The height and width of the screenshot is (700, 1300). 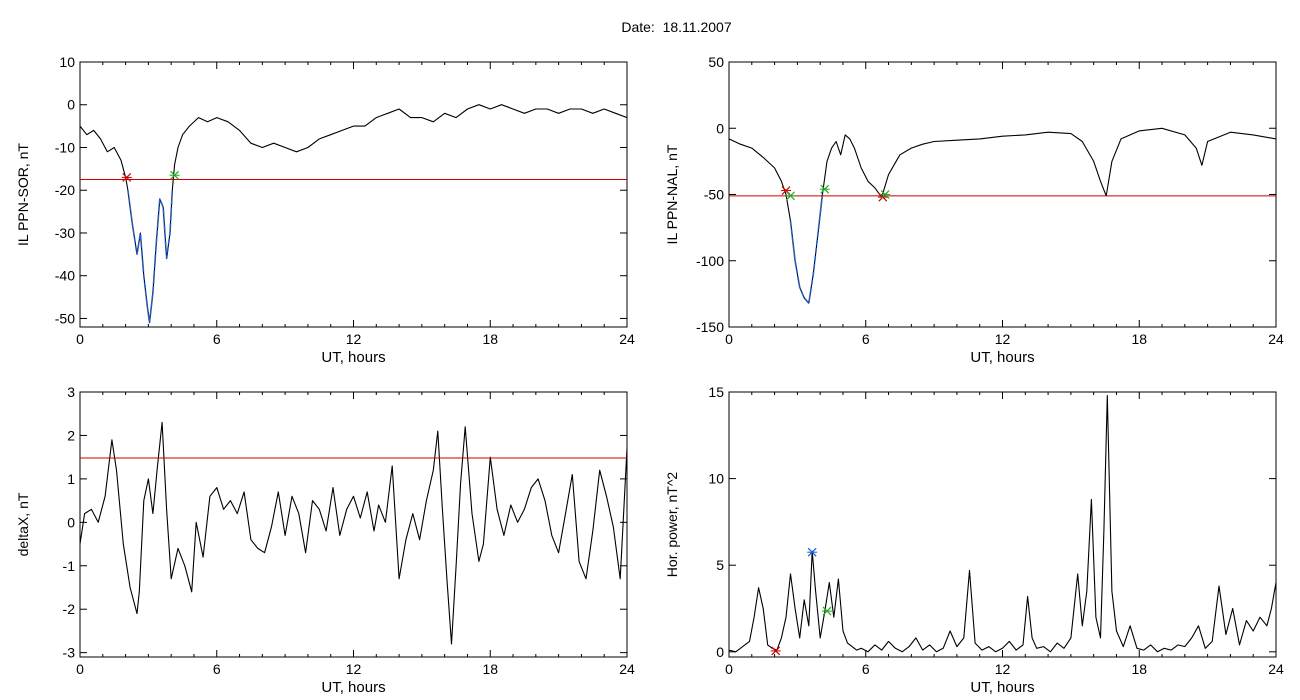 I want to click on y-tick-label: -2, so click(x=69, y=609).